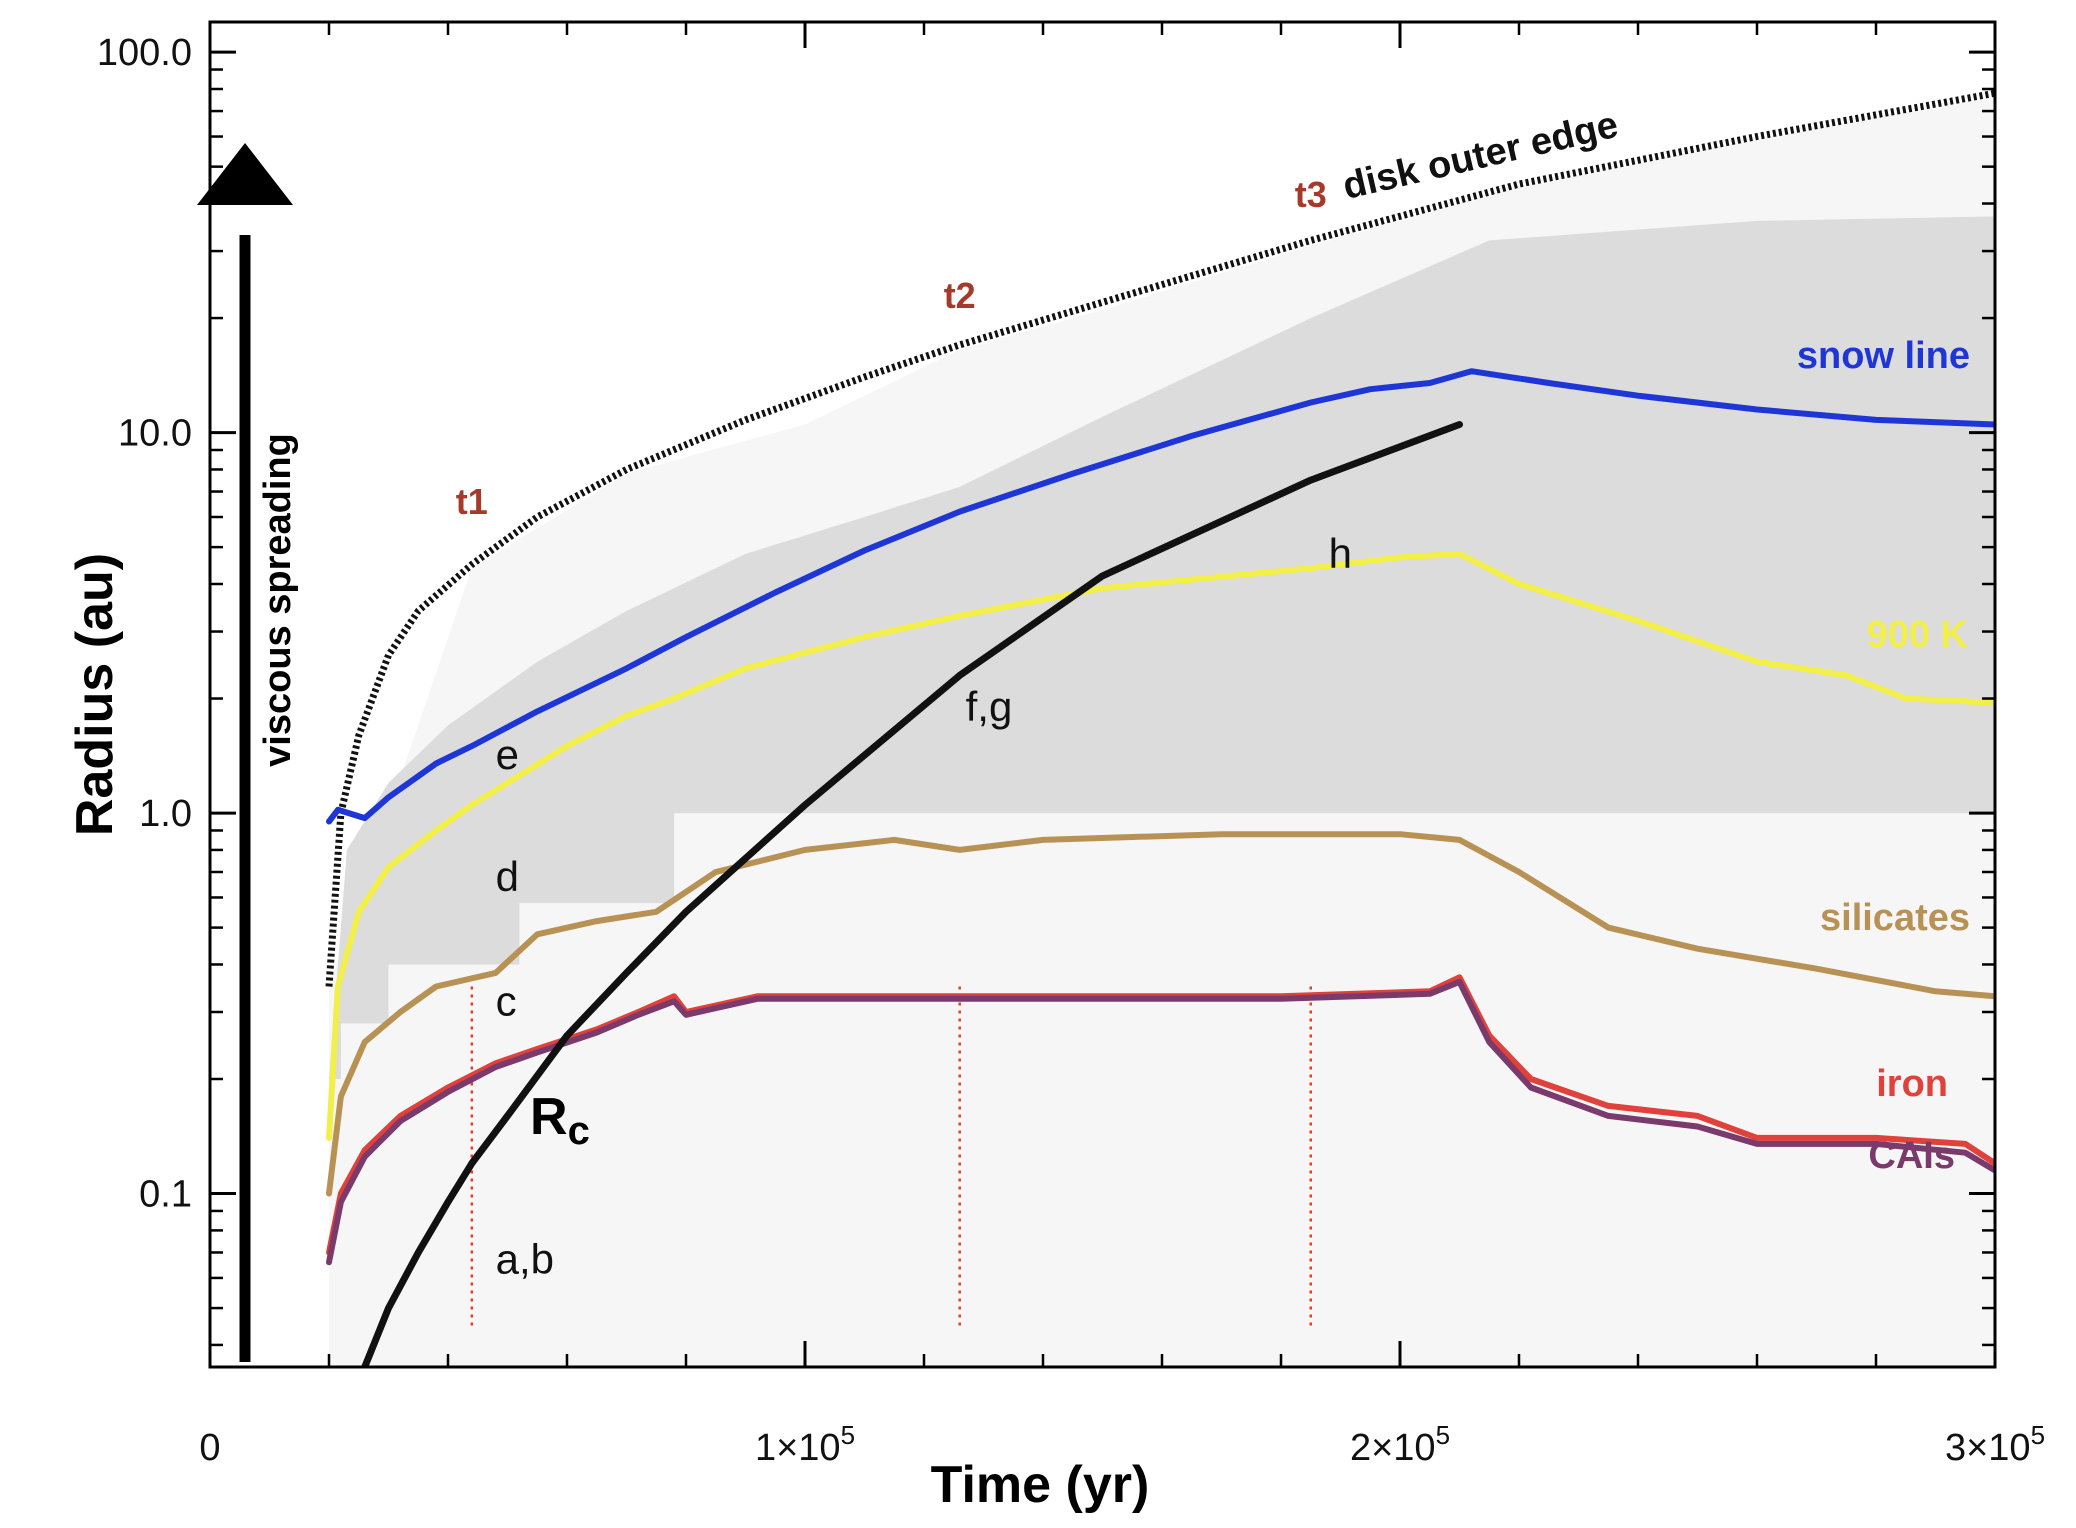  What do you see at coordinates (579, 1131) in the screenshot?
I see `rc-label-subscript: c` at bounding box center [579, 1131].